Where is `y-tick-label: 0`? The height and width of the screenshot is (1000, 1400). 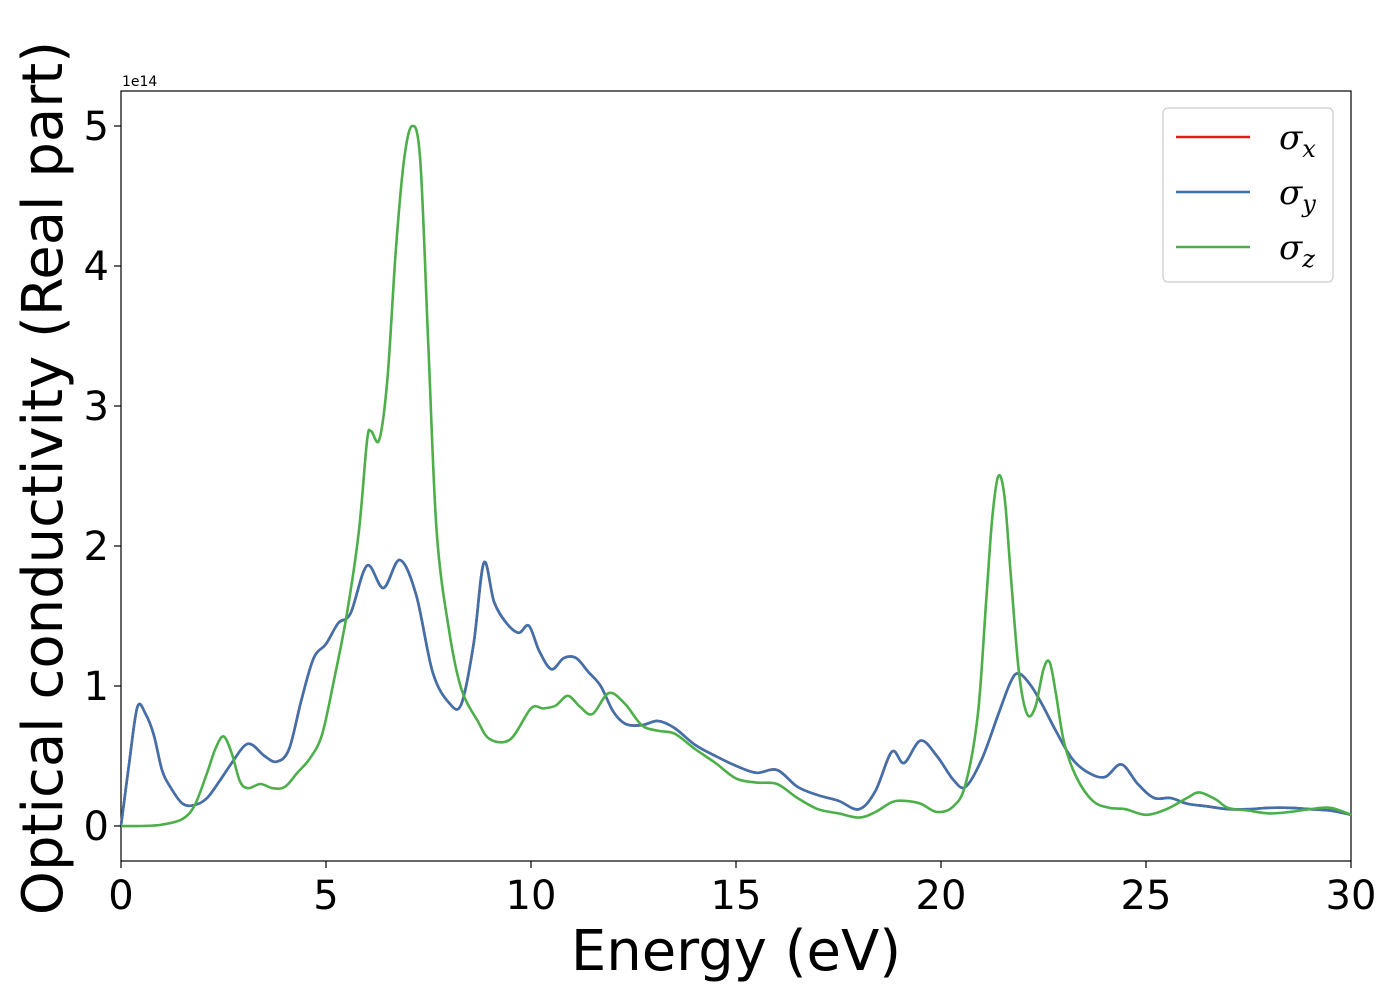 y-tick-label: 0 is located at coordinates (96, 827).